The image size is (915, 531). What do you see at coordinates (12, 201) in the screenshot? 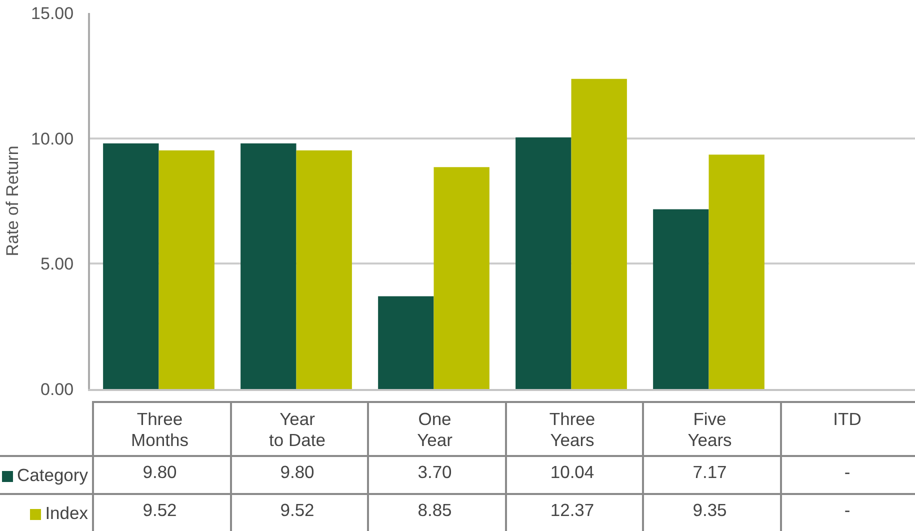
I see `y-axis-title: Rate of Return` at bounding box center [12, 201].